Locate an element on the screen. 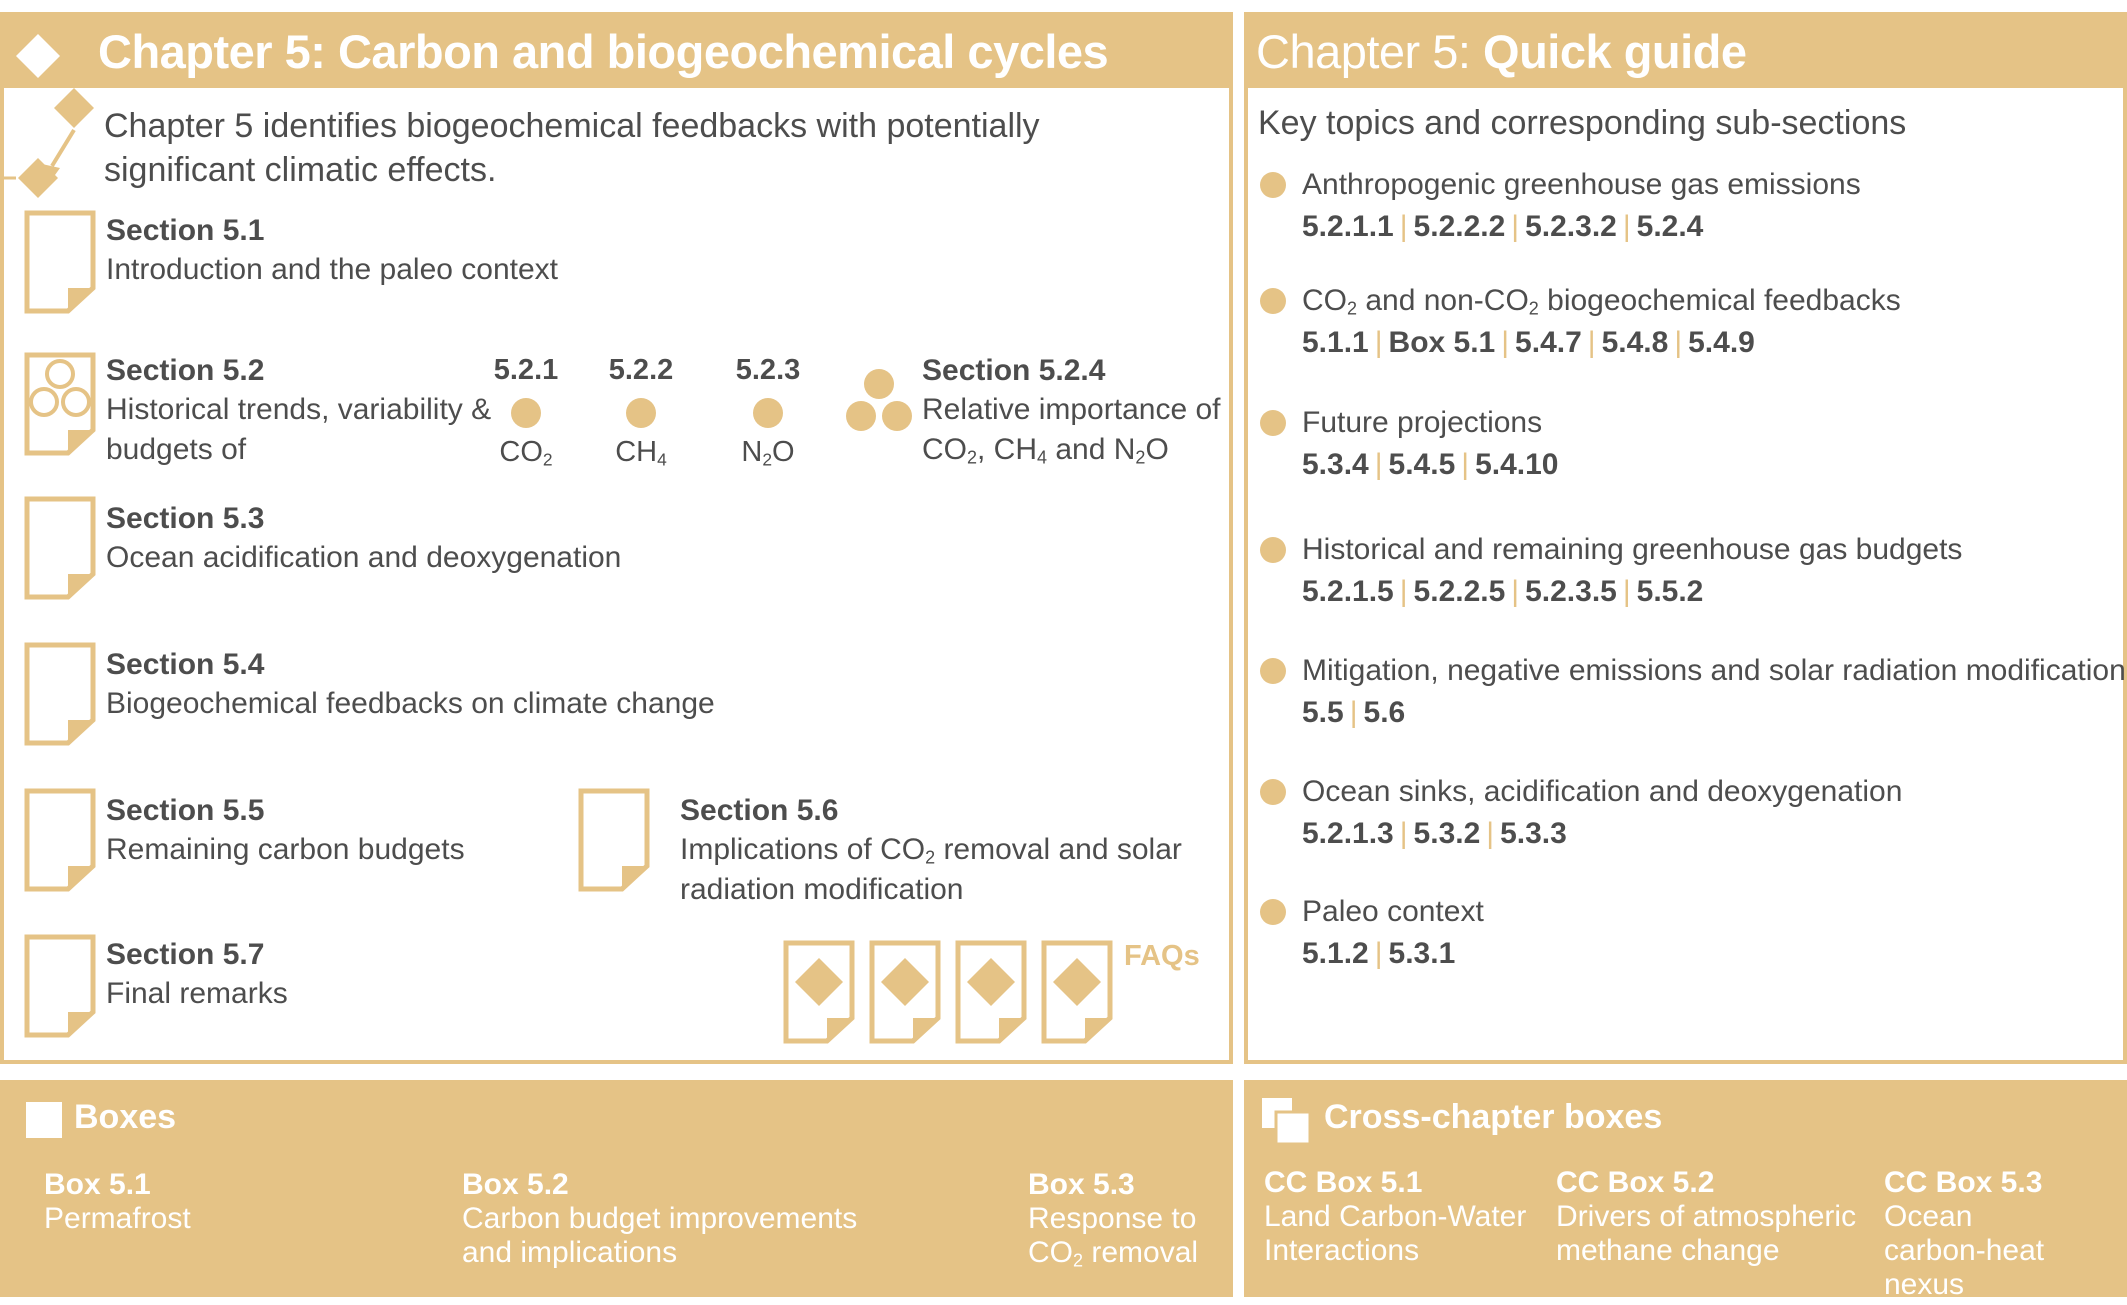 The height and width of the screenshot is (1305, 2127). ref-link: 5.5 is located at coordinates (1323, 712).